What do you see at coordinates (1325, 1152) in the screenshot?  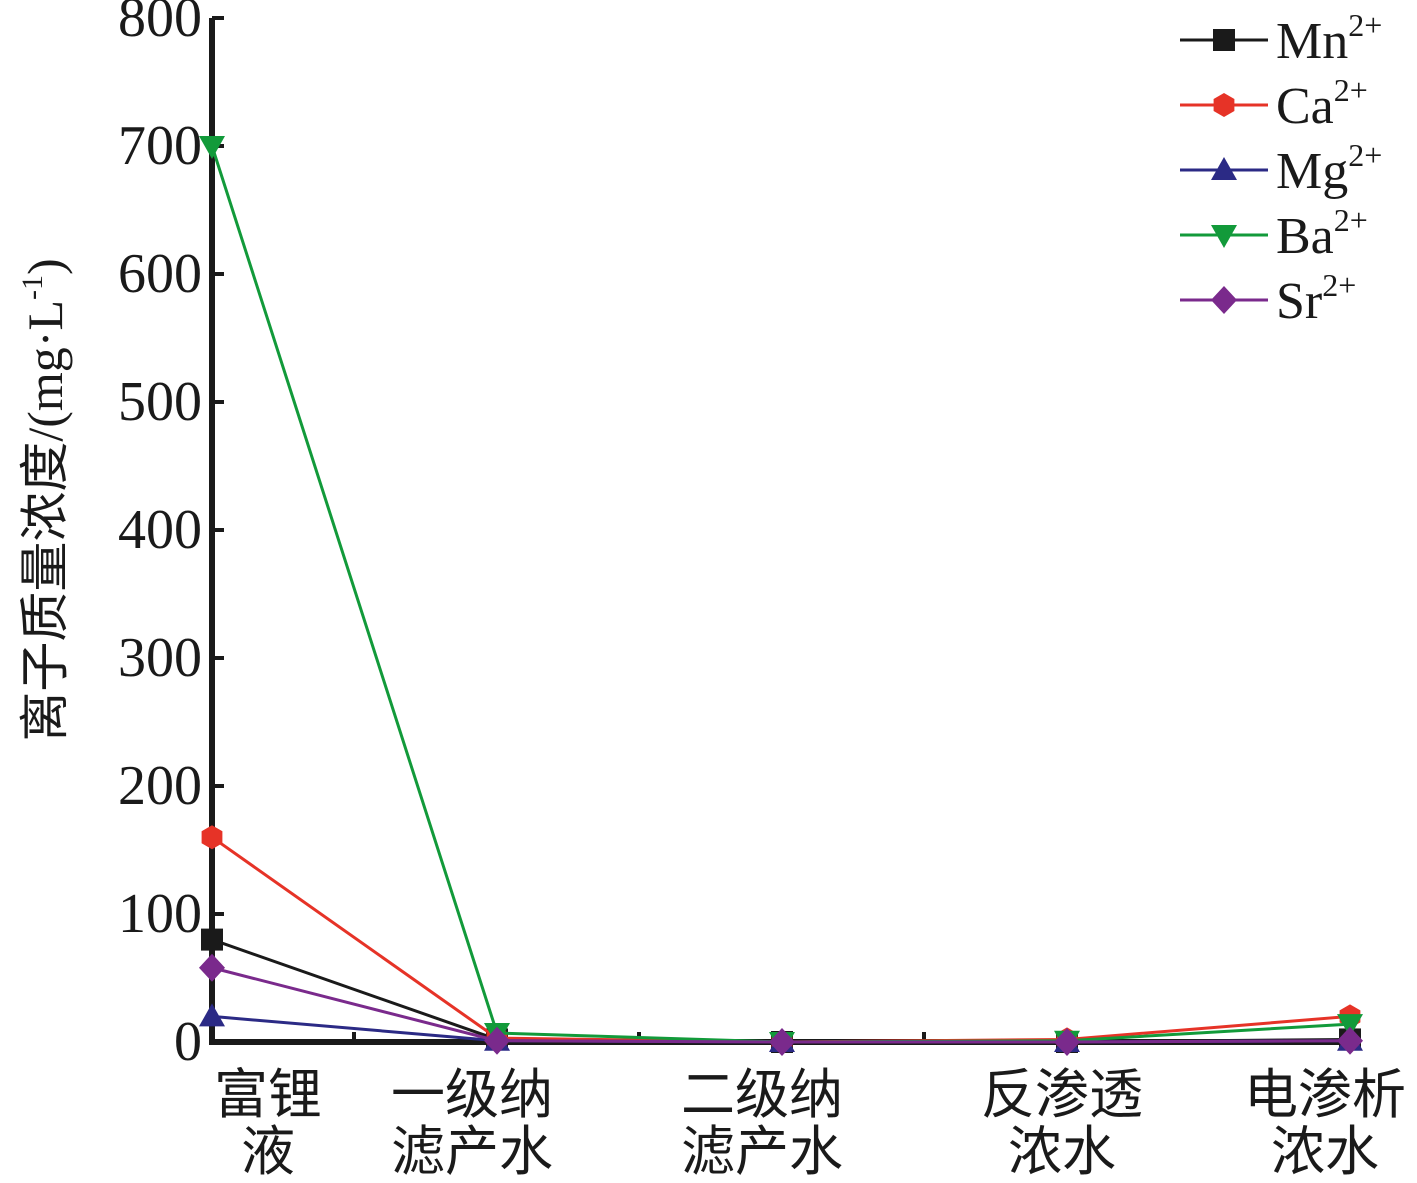 I see `x-tick-label-4-line-1: 浓水` at bounding box center [1325, 1152].